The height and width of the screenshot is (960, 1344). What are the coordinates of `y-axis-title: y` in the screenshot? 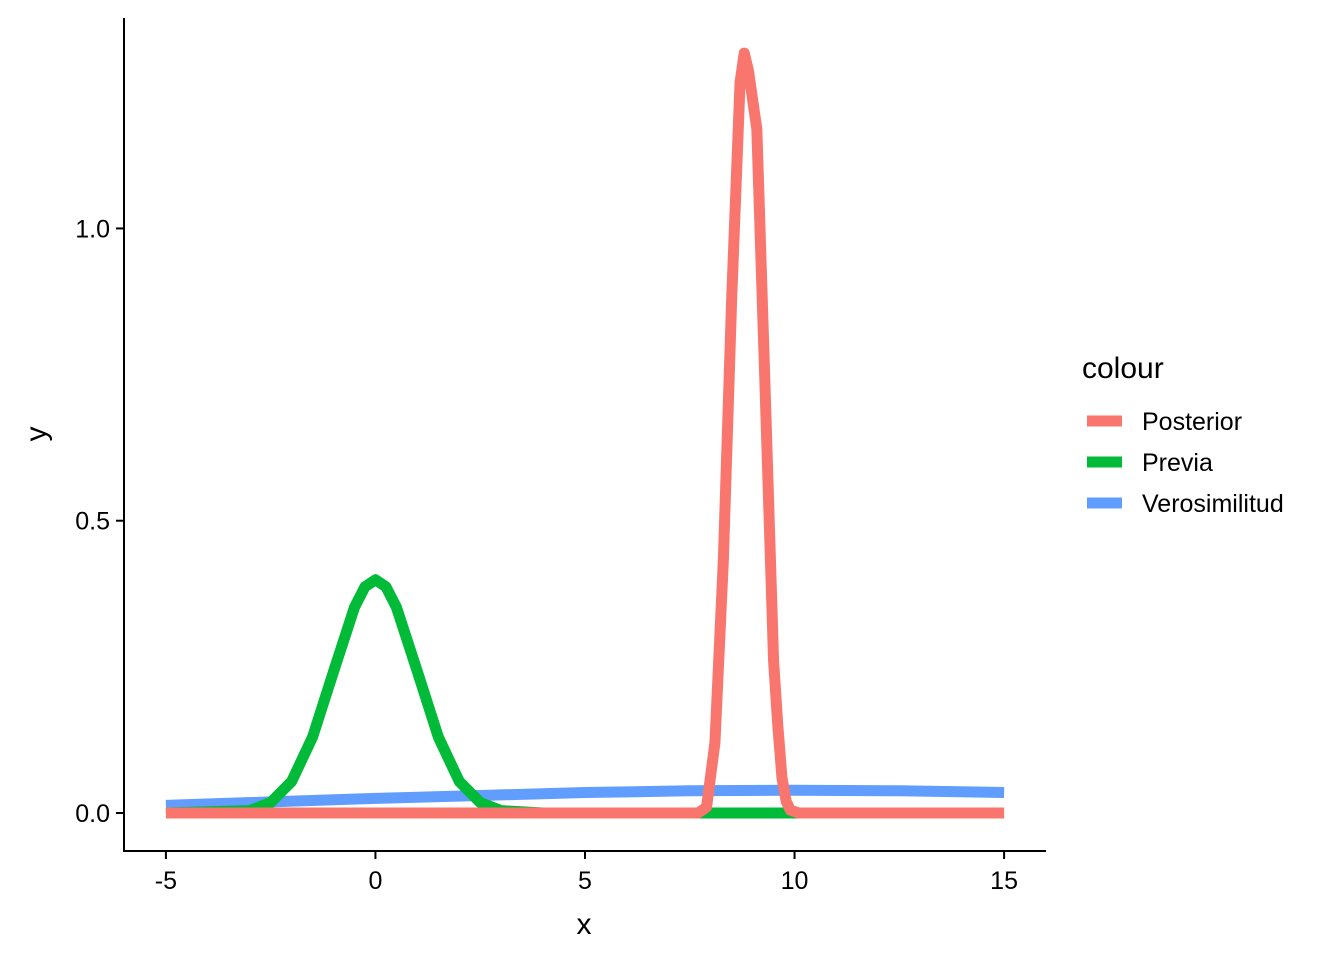 It's located at (36, 434).